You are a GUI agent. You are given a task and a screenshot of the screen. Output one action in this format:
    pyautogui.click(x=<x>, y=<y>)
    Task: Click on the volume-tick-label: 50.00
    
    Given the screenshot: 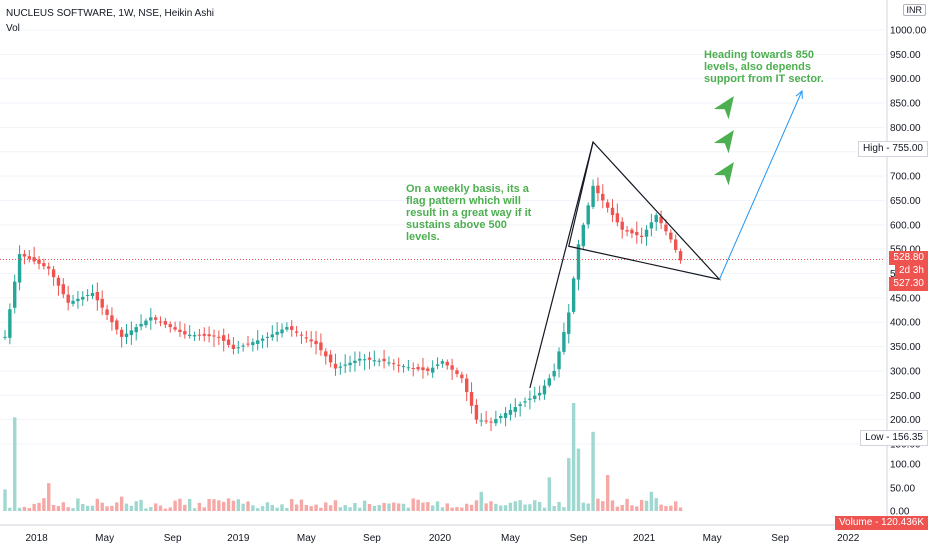 What is the action you would take?
    pyautogui.click(x=902, y=489)
    